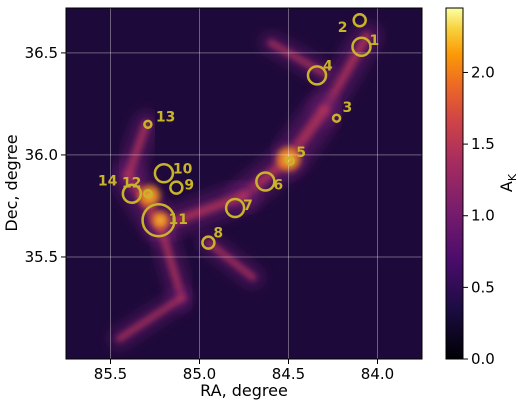  Describe the element at coordinates (248, 206) in the screenshot. I see `source-label-7: 7` at that location.